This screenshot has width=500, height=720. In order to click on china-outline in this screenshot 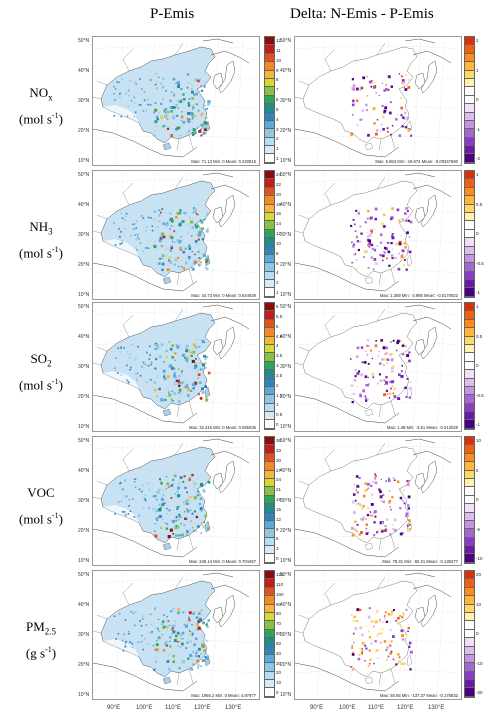, I will do `click(360, 95)`.